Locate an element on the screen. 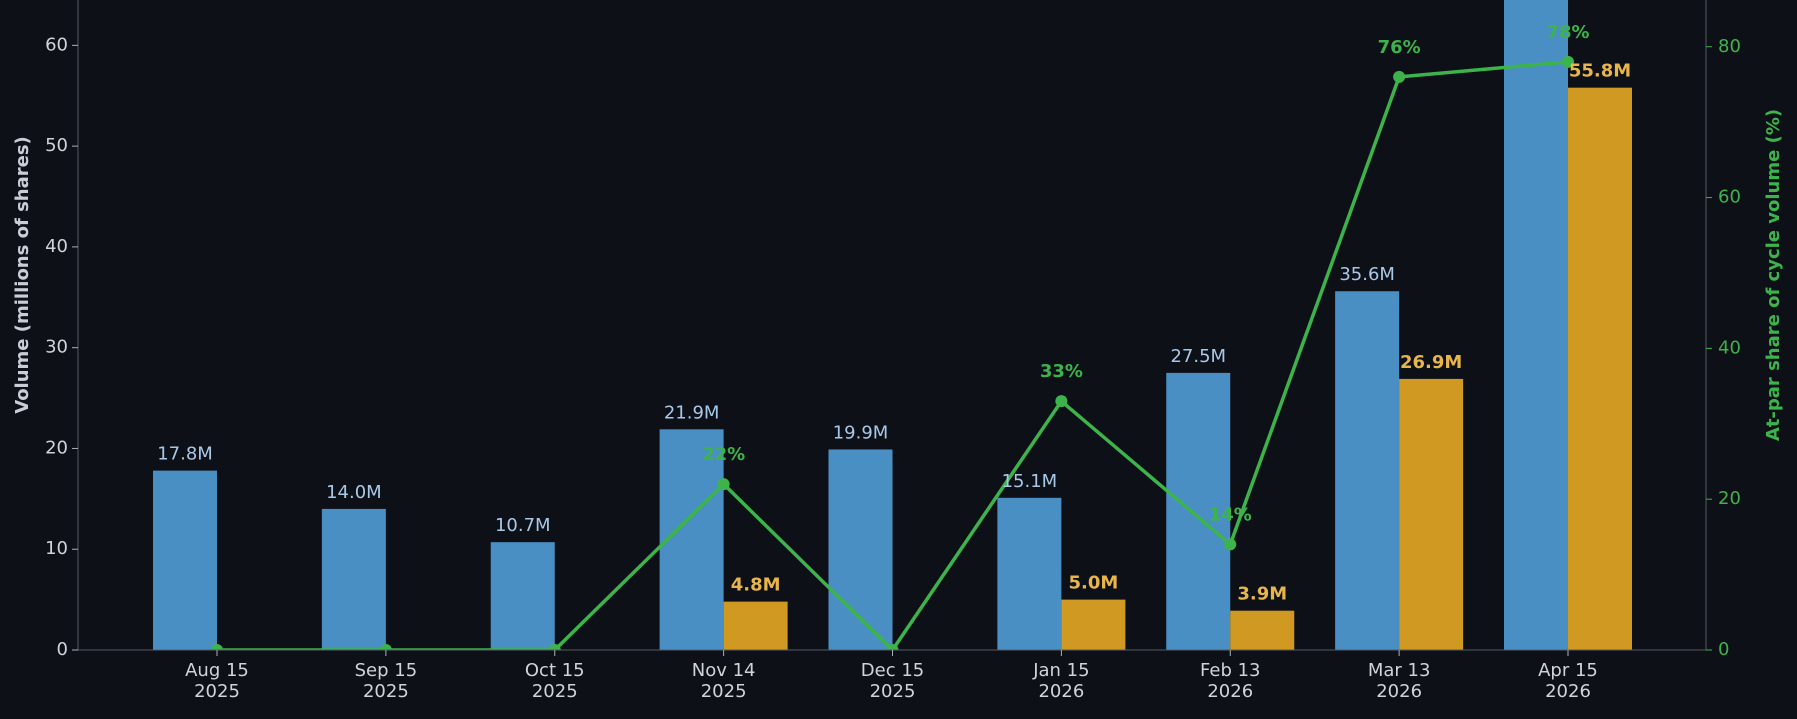 The image size is (1797, 719). y2-axis-label: At-par share of cycle volume (%) is located at coordinates (1773, 275).